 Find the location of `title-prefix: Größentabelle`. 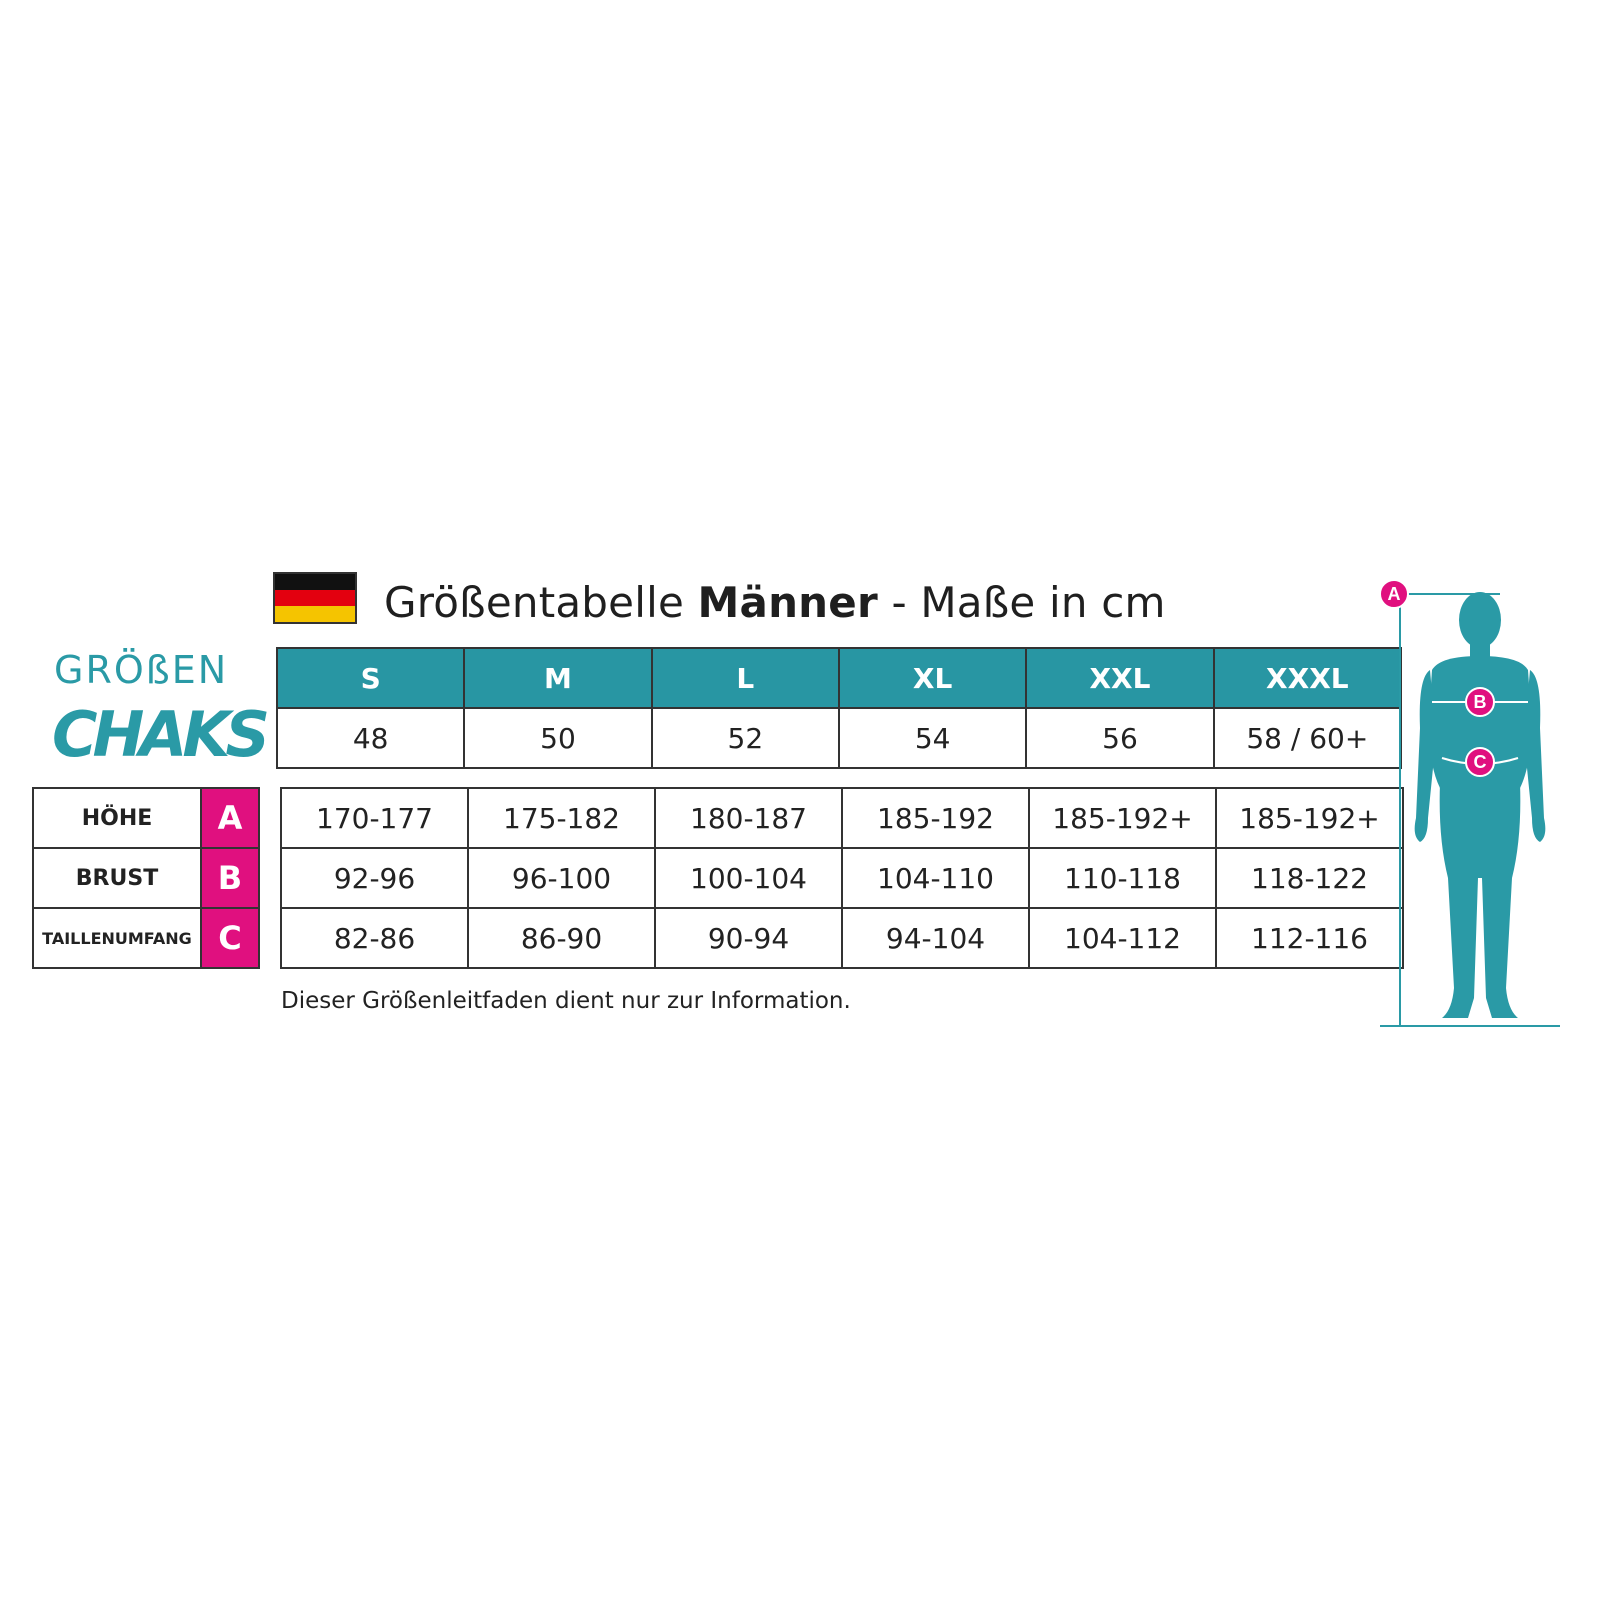

title-prefix: Größentabelle is located at coordinates (541, 602).